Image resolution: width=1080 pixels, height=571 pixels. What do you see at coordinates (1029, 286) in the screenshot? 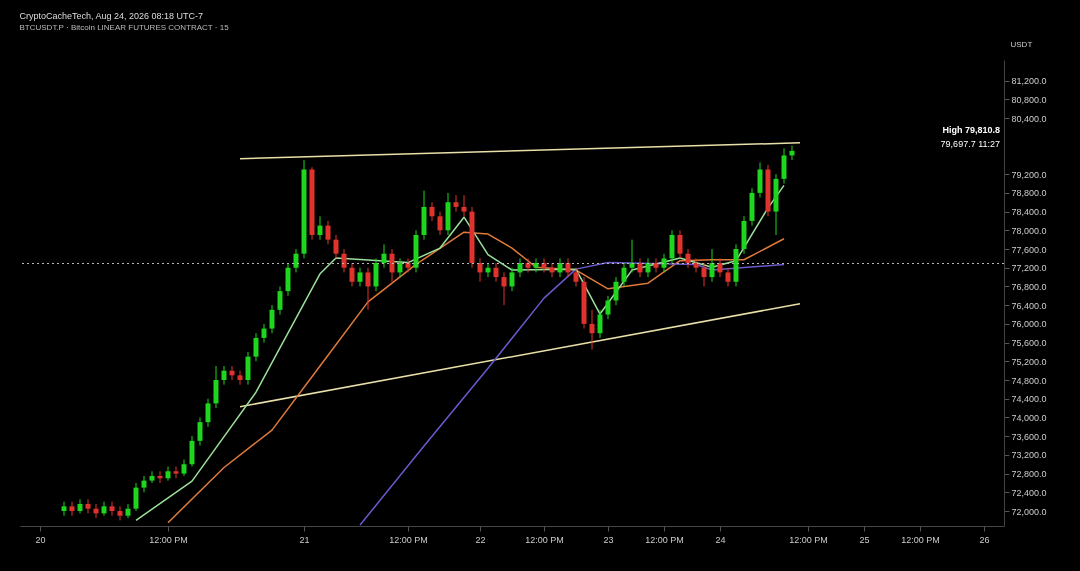
I see `y-tick-label: 76,800.0` at bounding box center [1029, 286].